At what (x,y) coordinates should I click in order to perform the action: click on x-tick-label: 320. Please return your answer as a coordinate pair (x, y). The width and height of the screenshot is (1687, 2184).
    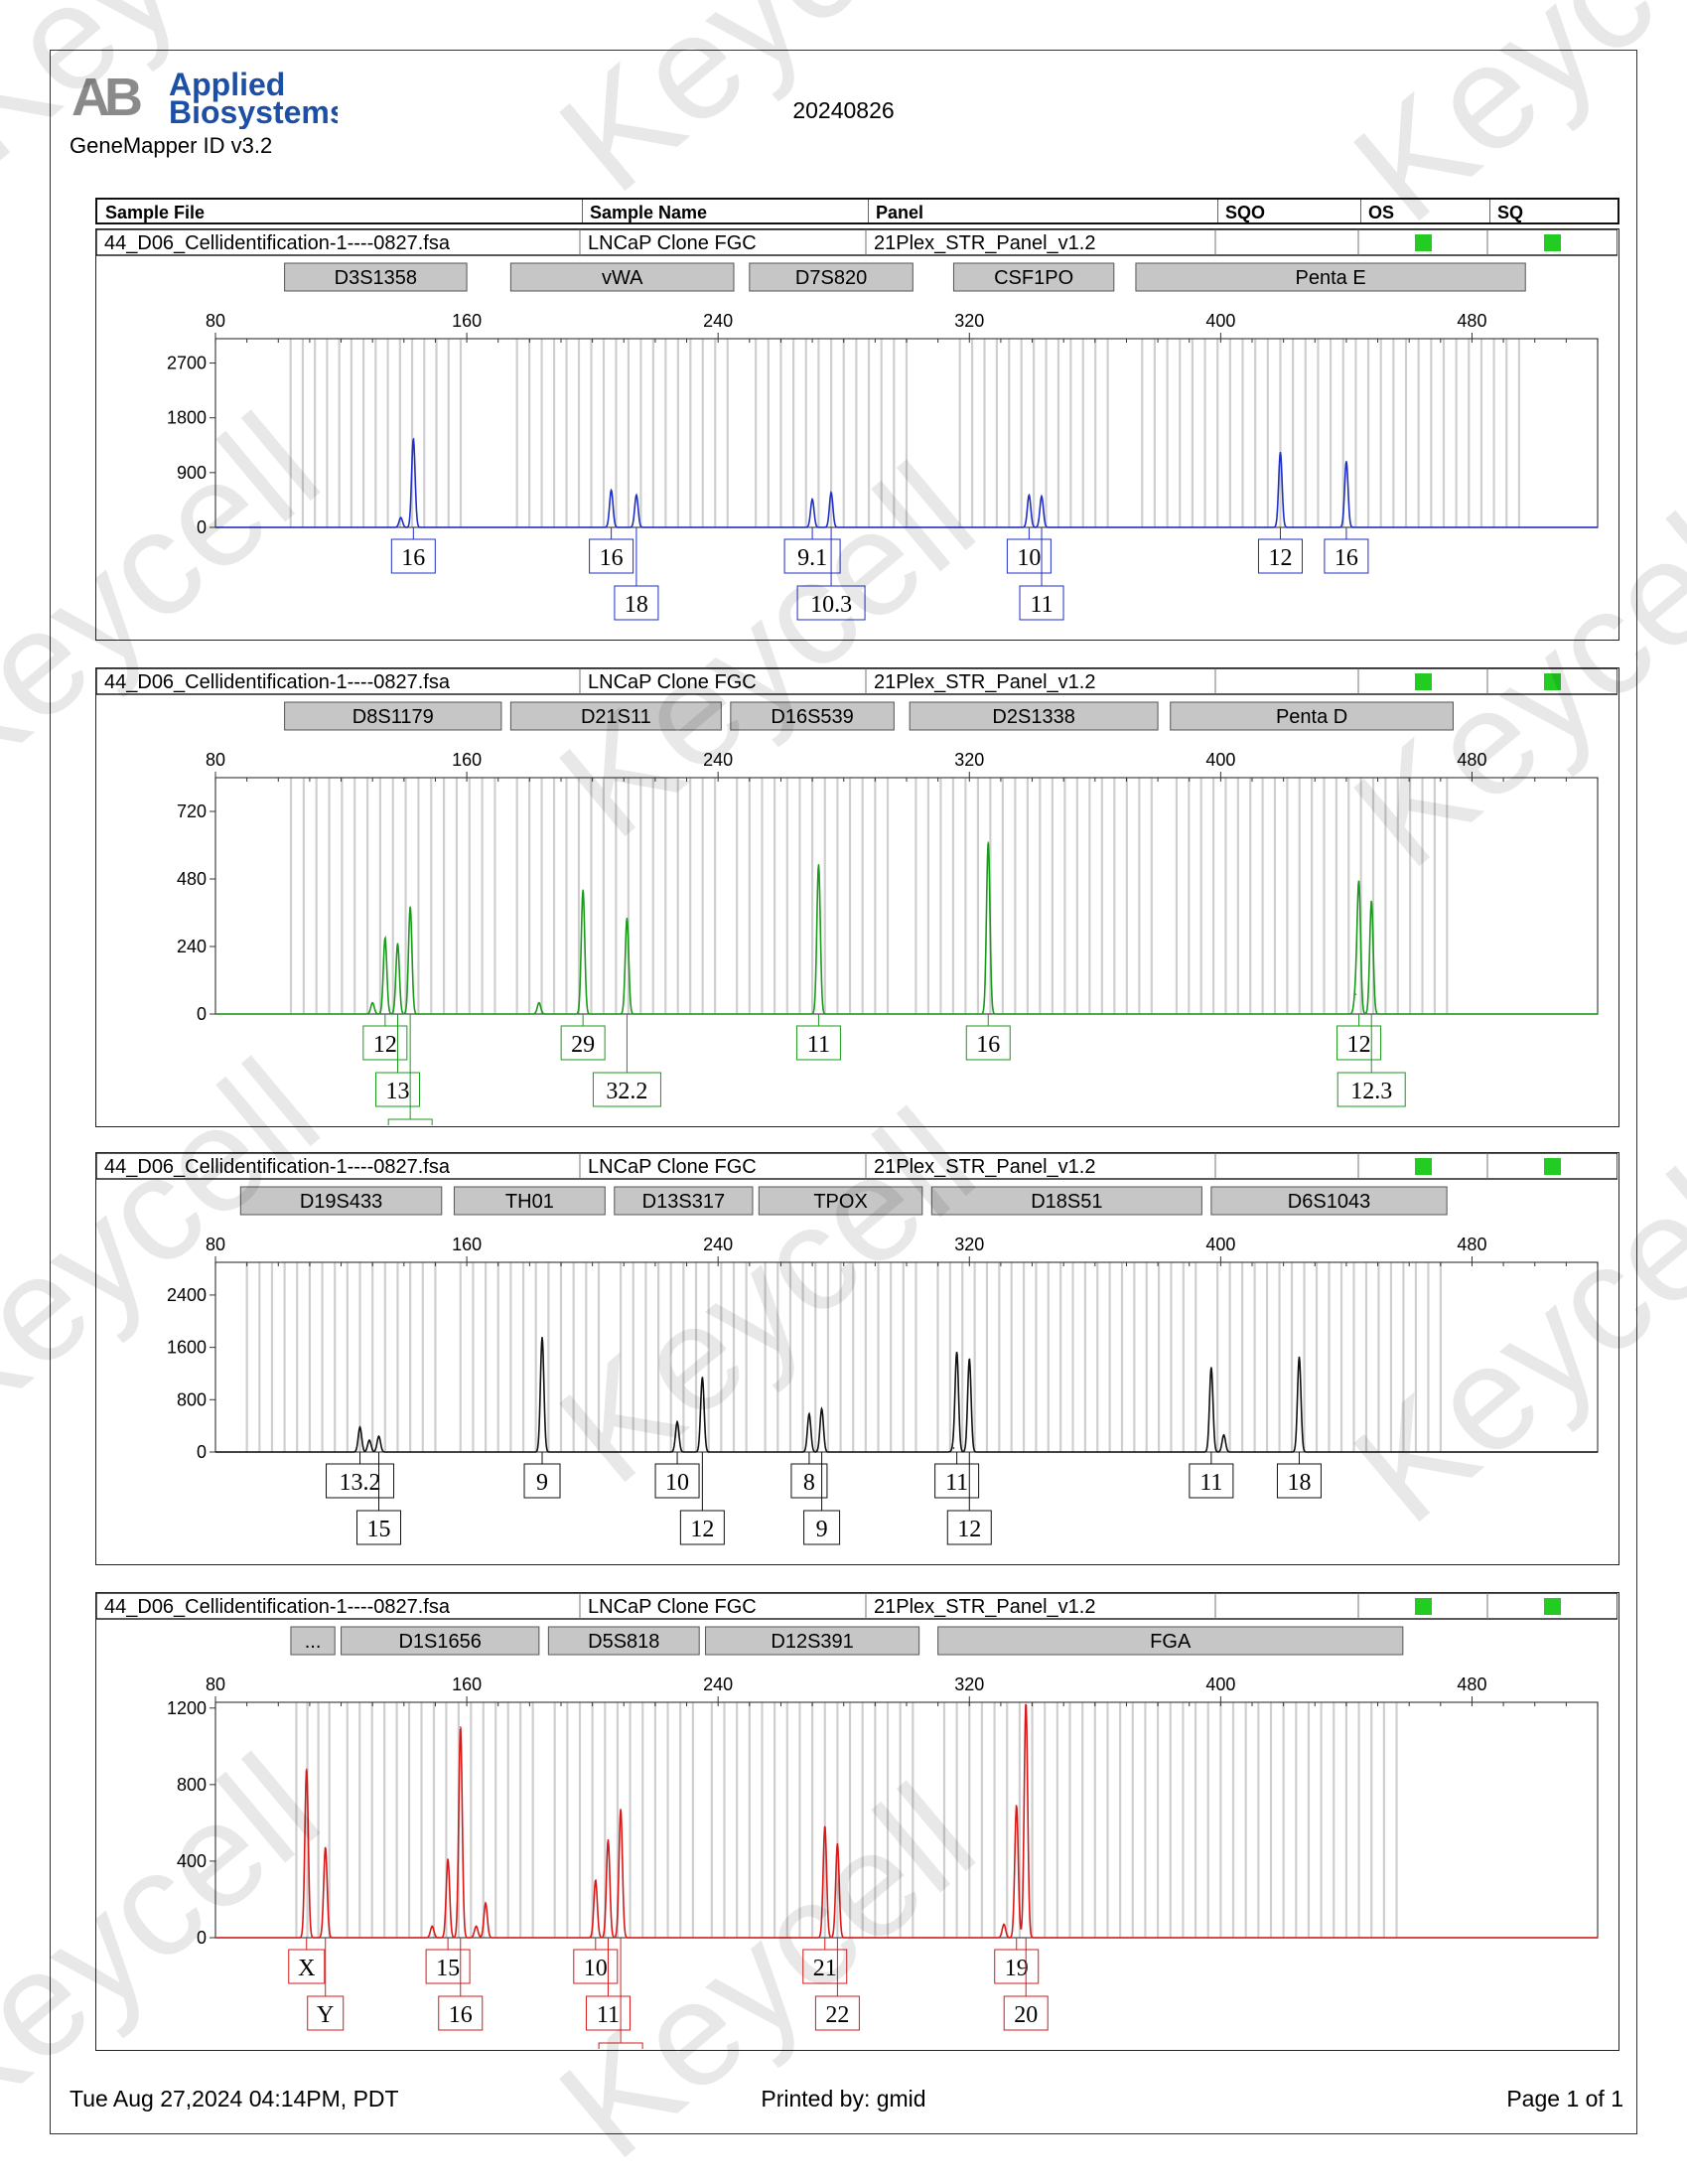
    Looking at the image, I should click on (969, 1684).